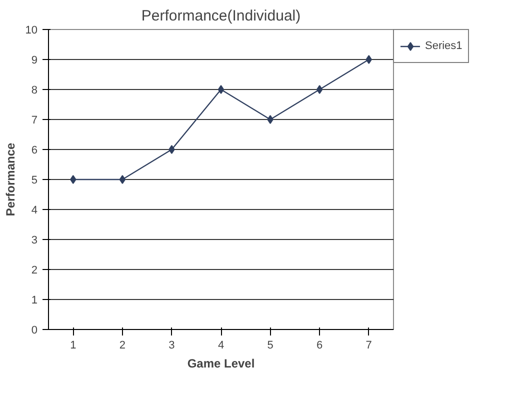 The image size is (518, 419). What do you see at coordinates (34, 210) in the screenshot?
I see `y-tick-label: 4` at bounding box center [34, 210].